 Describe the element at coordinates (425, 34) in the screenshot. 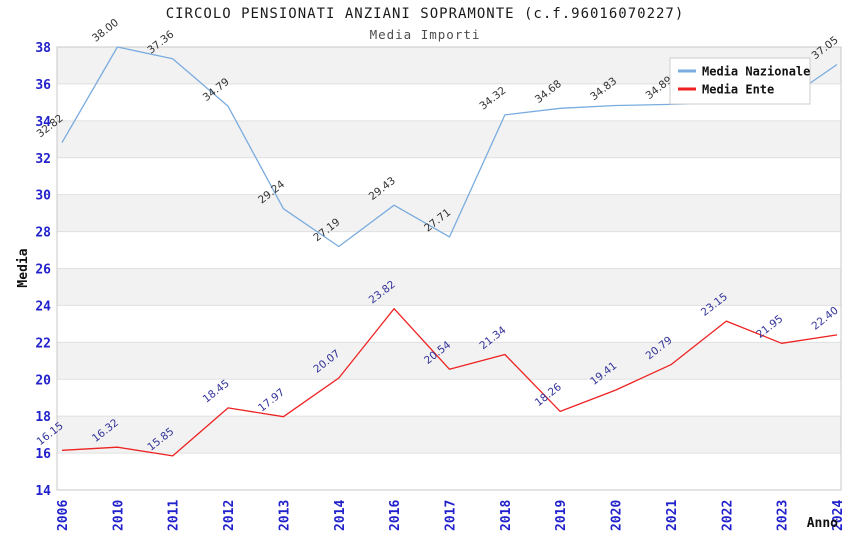

I see `chart-subtitle: Media Importi` at that location.